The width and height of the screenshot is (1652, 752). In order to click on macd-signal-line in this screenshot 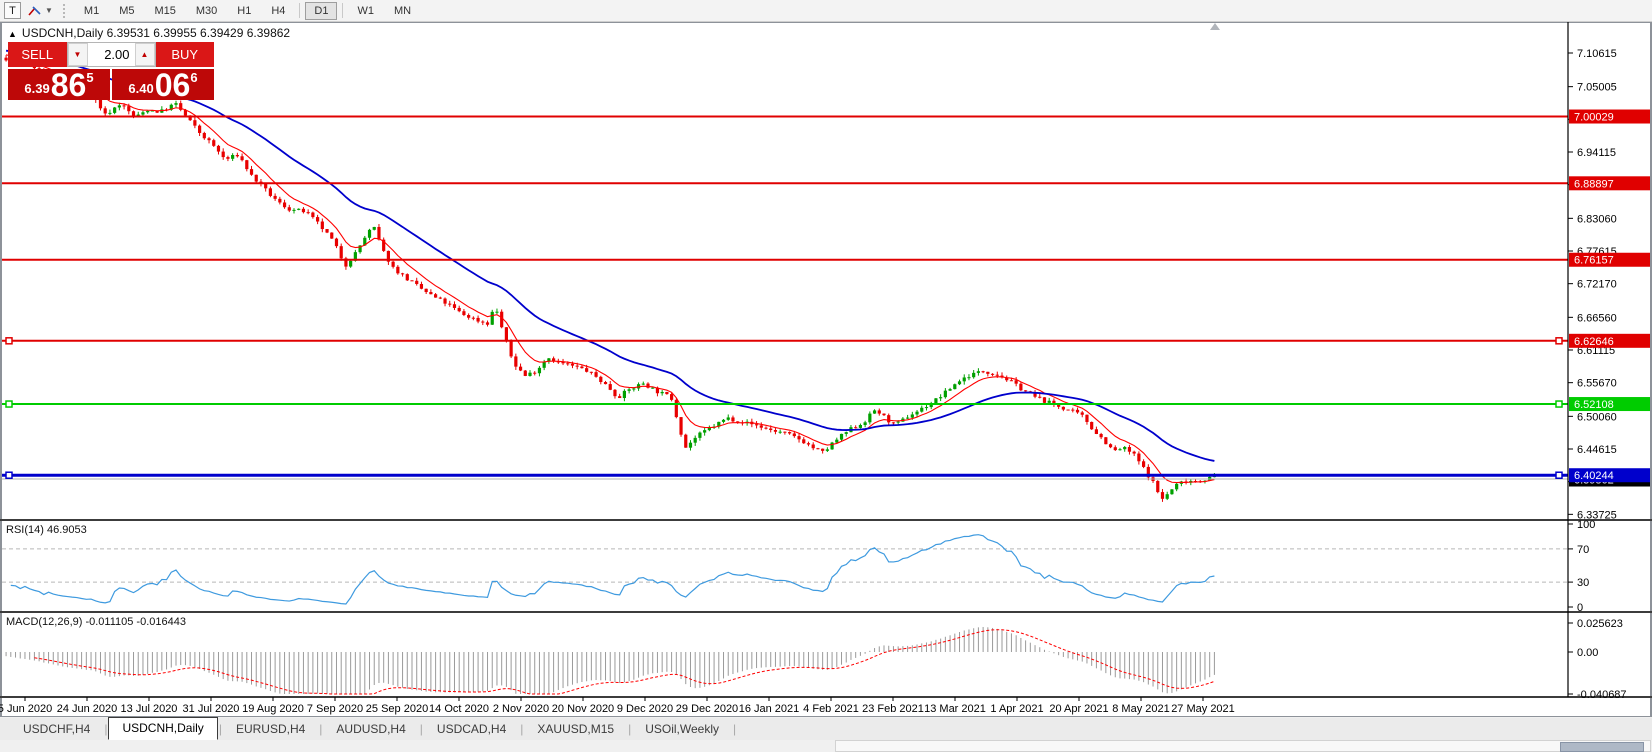, I will do `click(624, 662)`.